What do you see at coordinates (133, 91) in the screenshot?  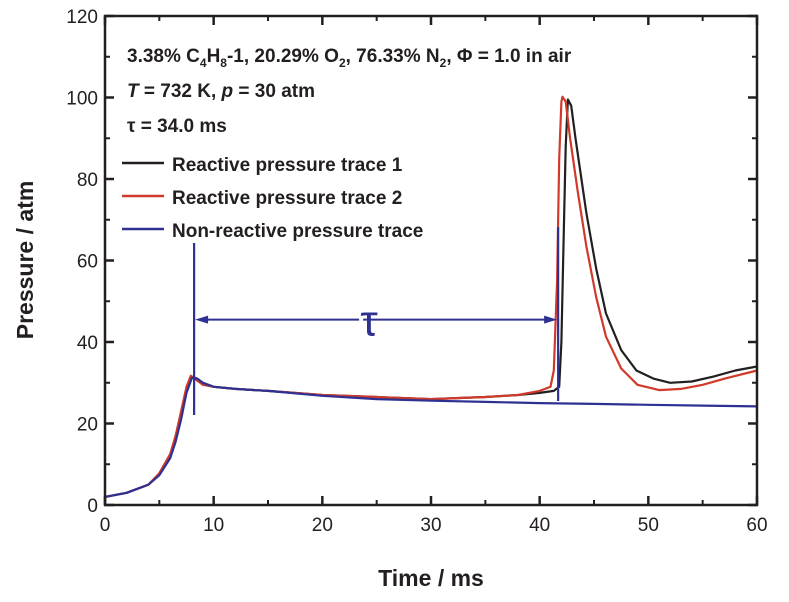 I see `annotation-text: T` at bounding box center [133, 91].